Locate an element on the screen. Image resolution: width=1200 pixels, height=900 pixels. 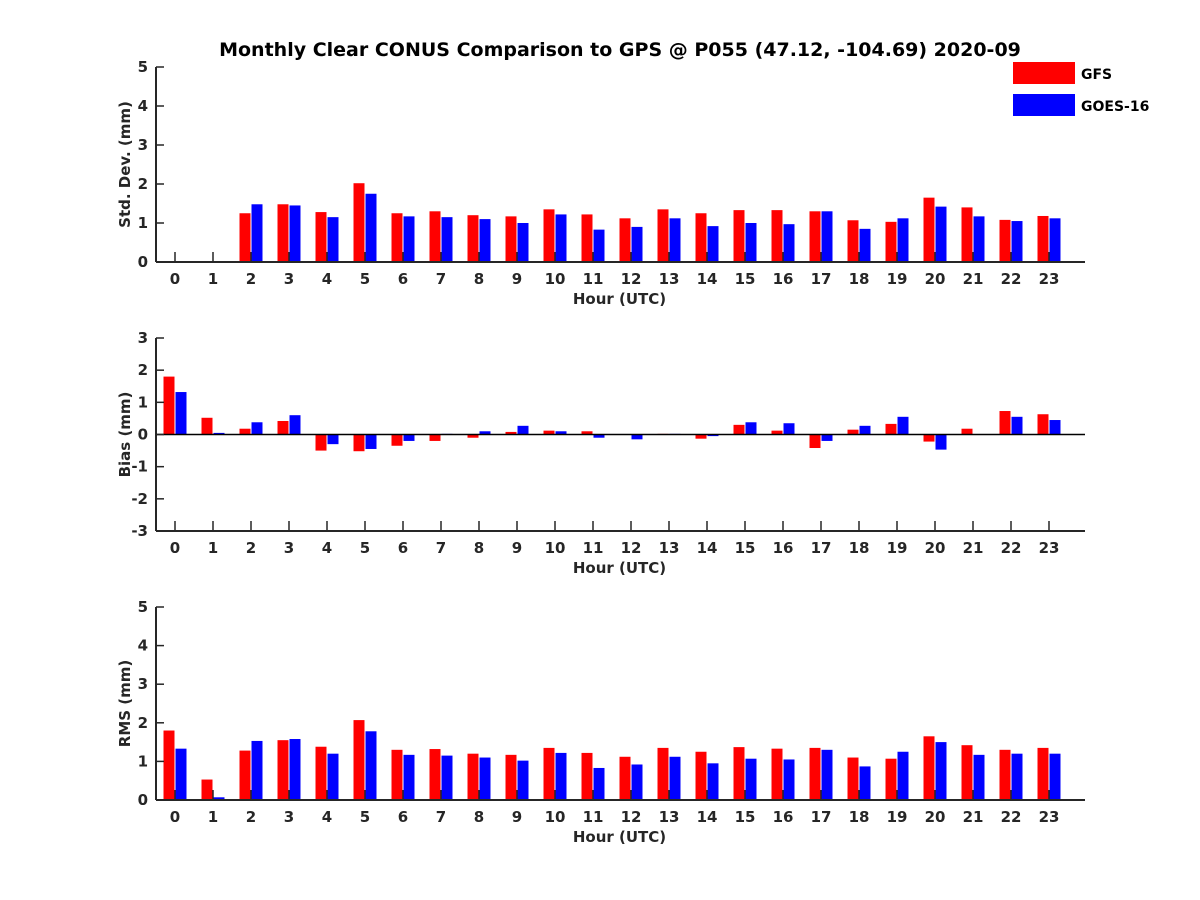
x-tick-label-std-dev: 4 is located at coordinates (327, 279).